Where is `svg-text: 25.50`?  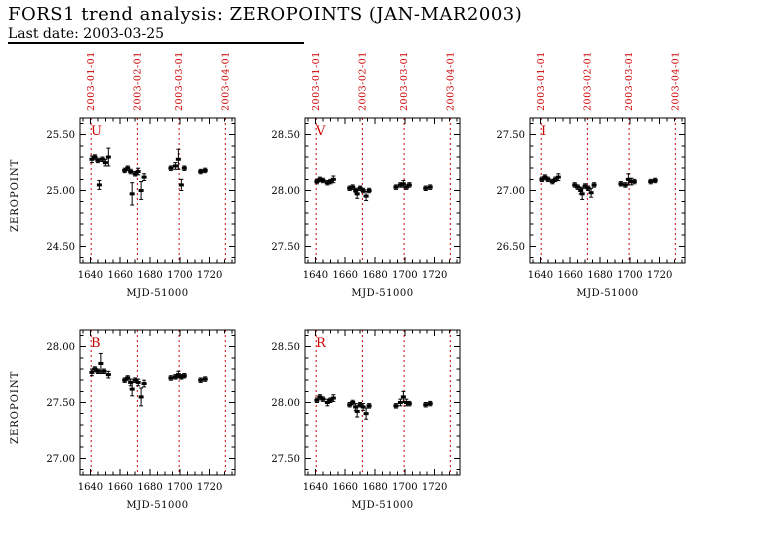
svg-text: 25.50 is located at coordinates (60, 135).